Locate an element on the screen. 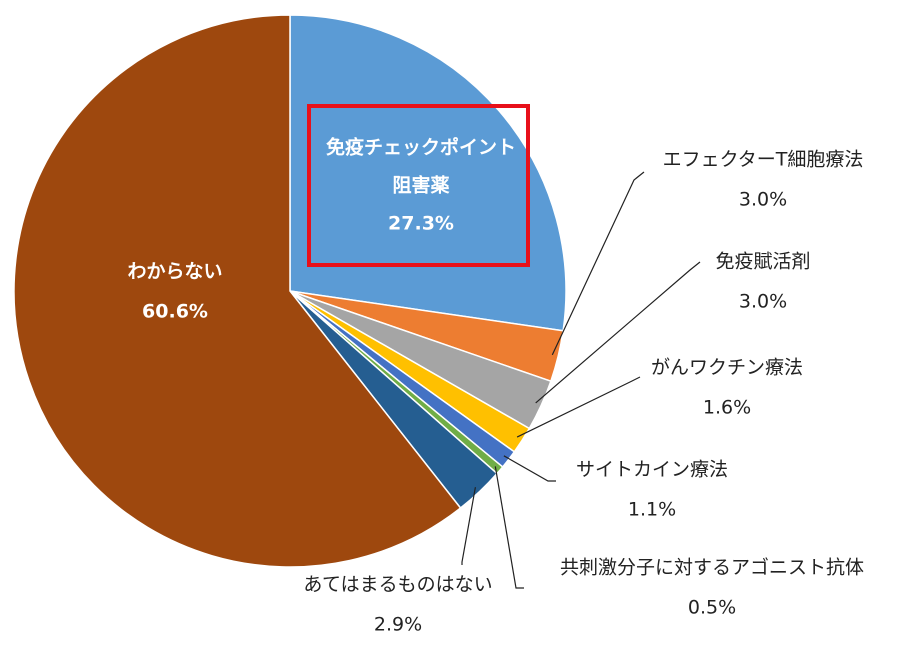 The height and width of the screenshot is (648, 913). slice-category-label-4: がんワクチン療法 is located at coordinates (727, 368).